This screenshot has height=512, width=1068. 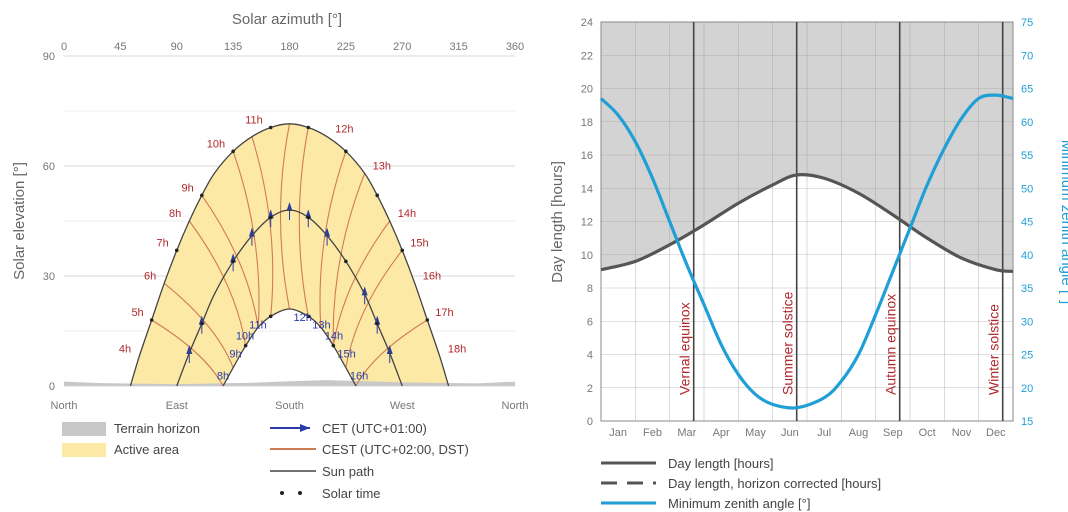 I want to click on event-label: Summer solstice, so click(x=788, y=343).